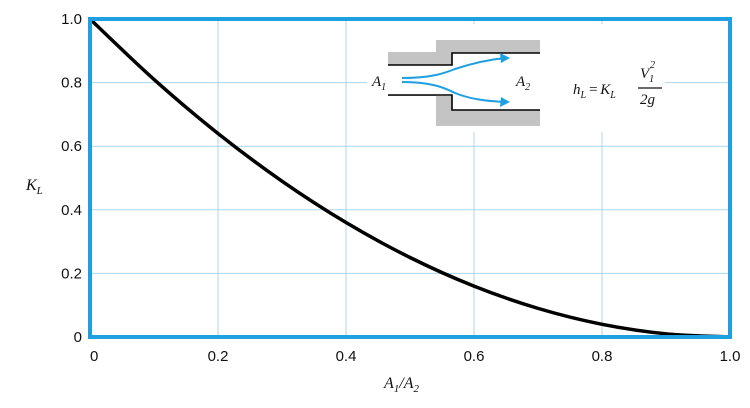  What do you see at coordinates (594, 91) in the screenshot?
I see `equation-lhs: hL = KL` at bounding box center [594, 91].